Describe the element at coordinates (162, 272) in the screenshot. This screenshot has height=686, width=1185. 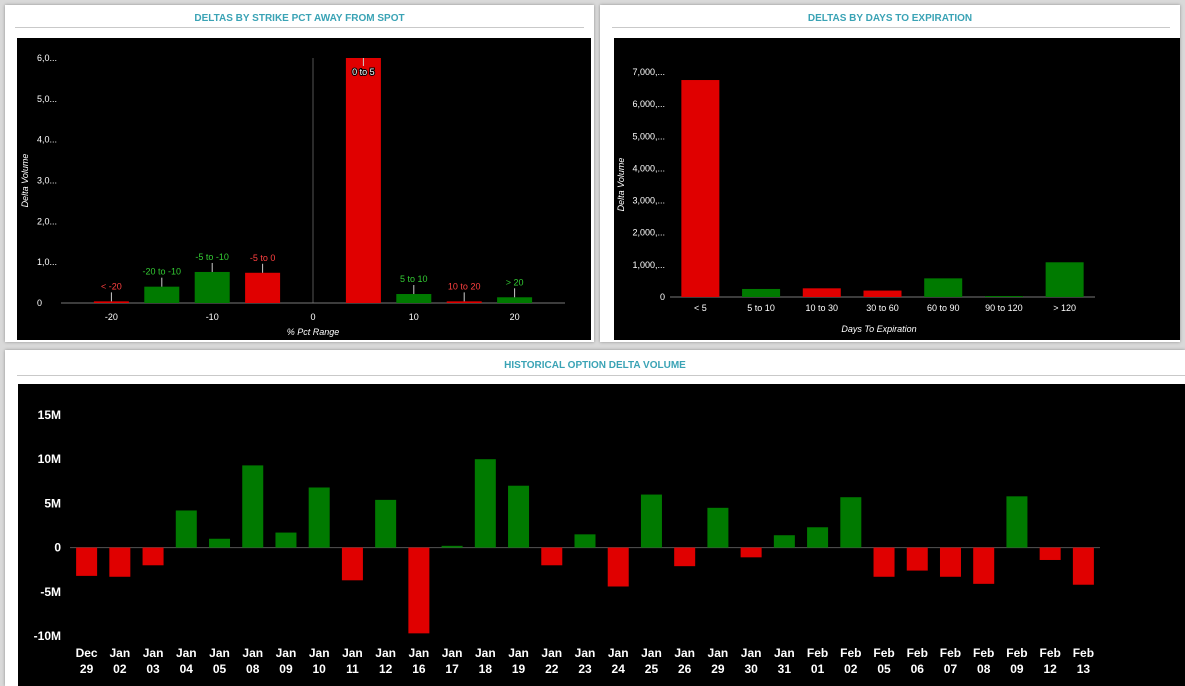
I see `data-label: -20 to -10` at that location.